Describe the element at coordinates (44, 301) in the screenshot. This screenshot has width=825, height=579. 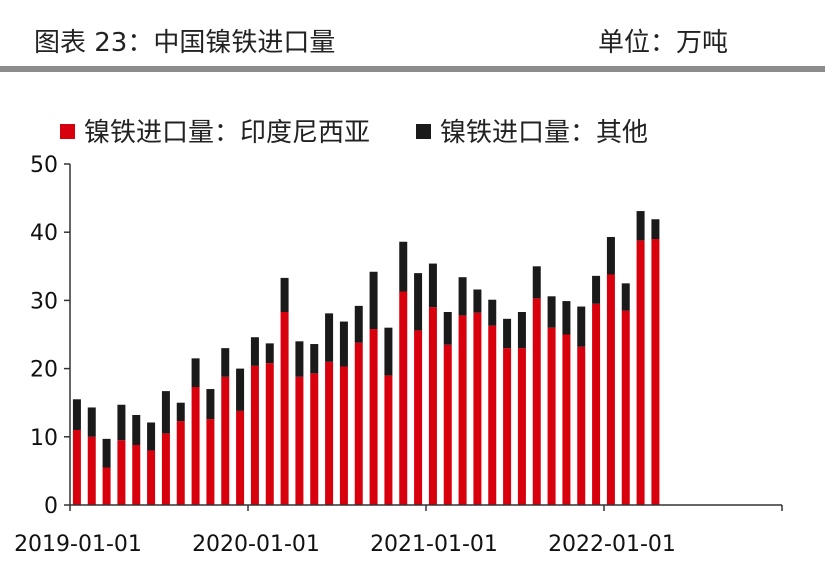
I see `y-tick-label: 30` at that location.